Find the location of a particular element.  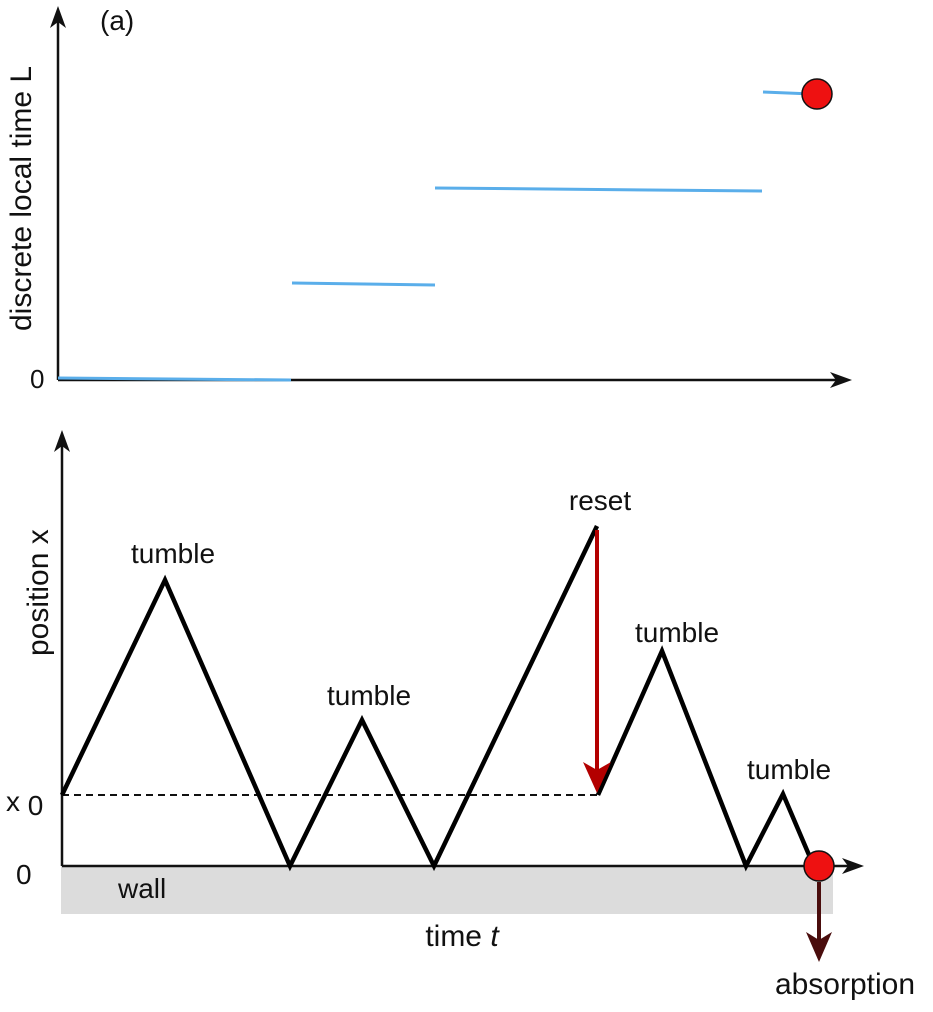

time-axis-label: time t is located at coordinates (462, 936).